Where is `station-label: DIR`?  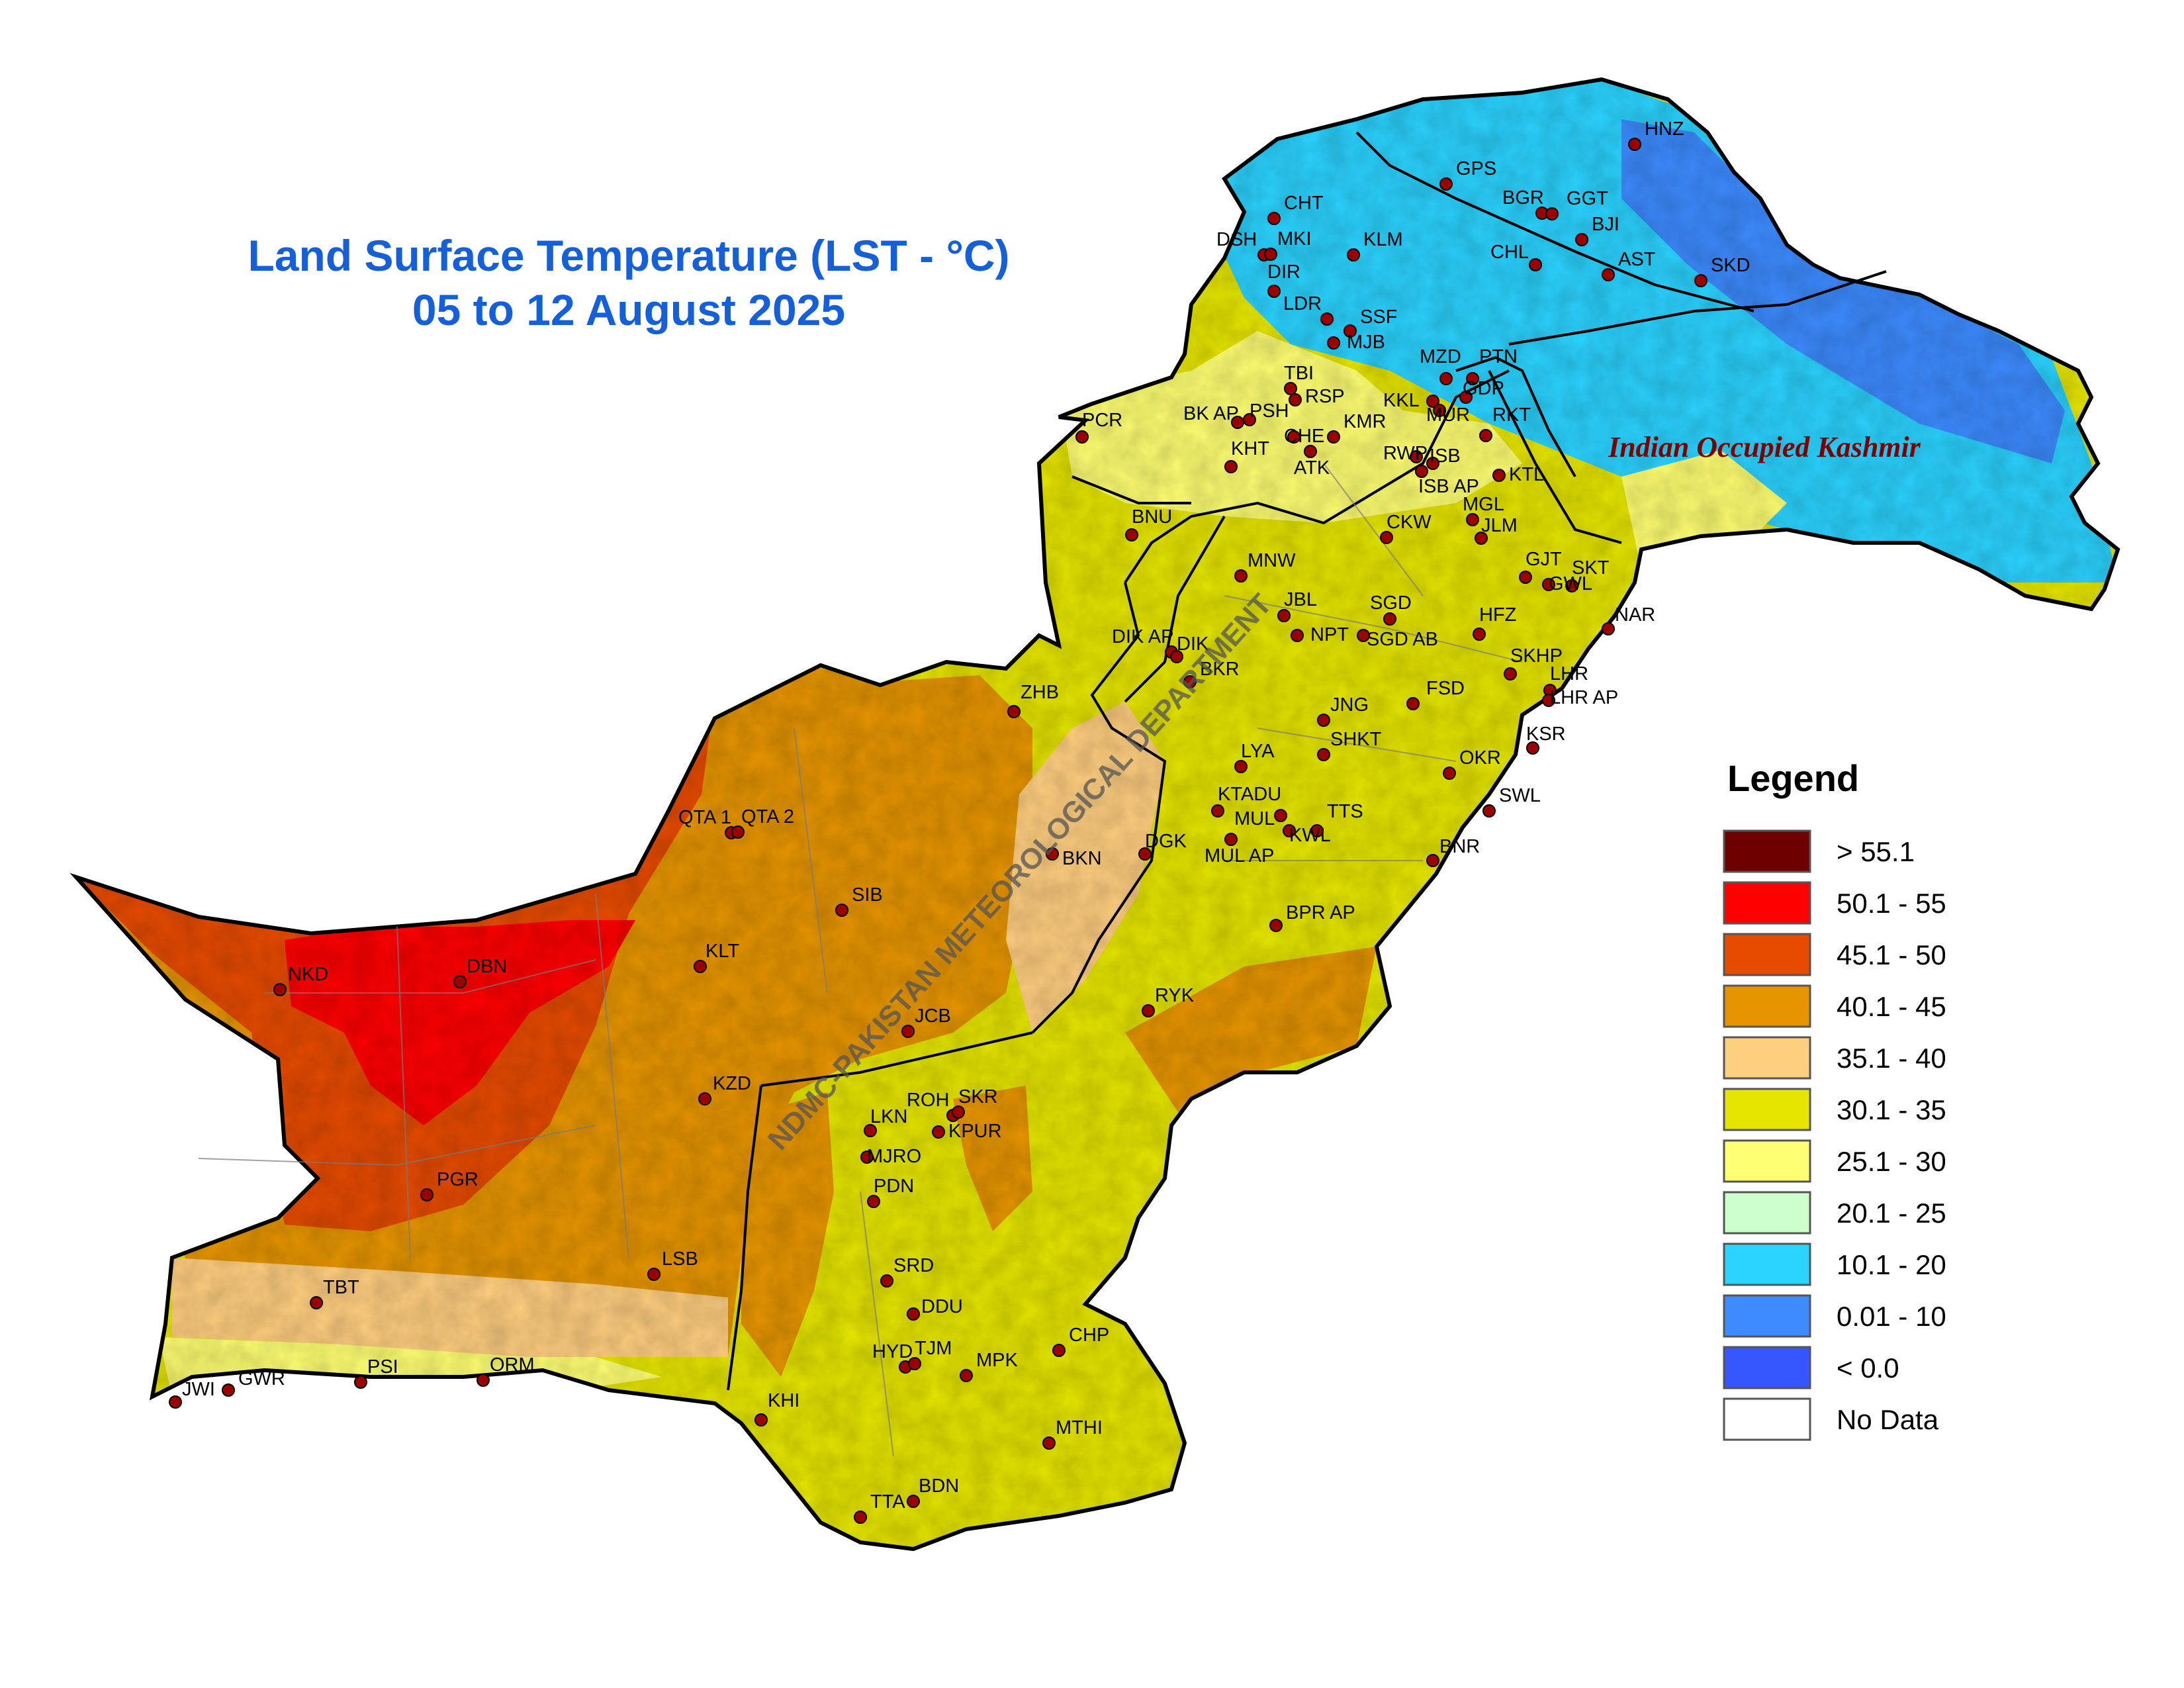 station-label: DIR is located at coordinates (1283, 272).